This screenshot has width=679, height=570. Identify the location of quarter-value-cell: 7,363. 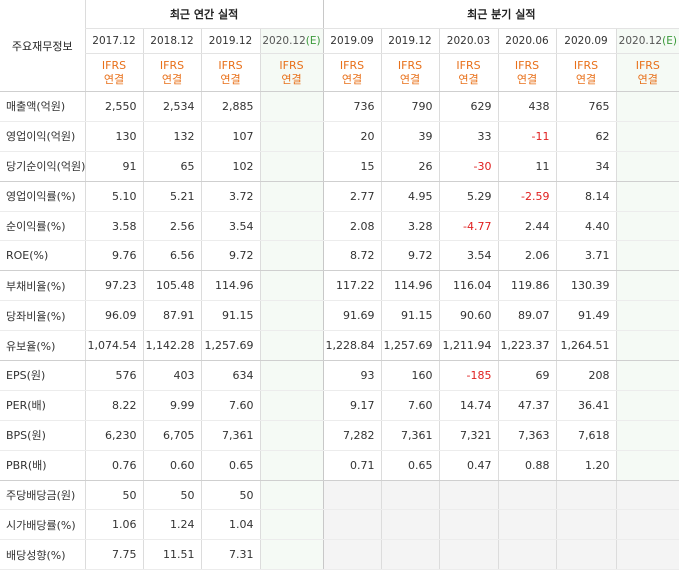
(527, 435).